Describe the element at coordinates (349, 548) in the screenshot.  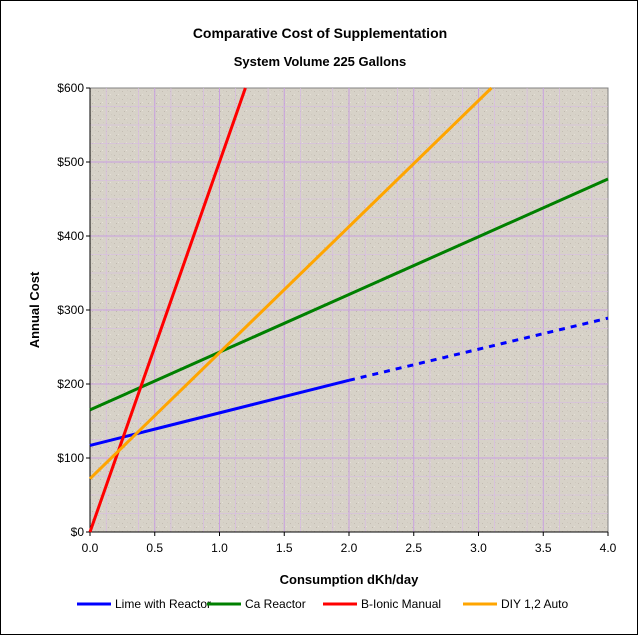
I see `x-tick-label: 2.0` at that location.